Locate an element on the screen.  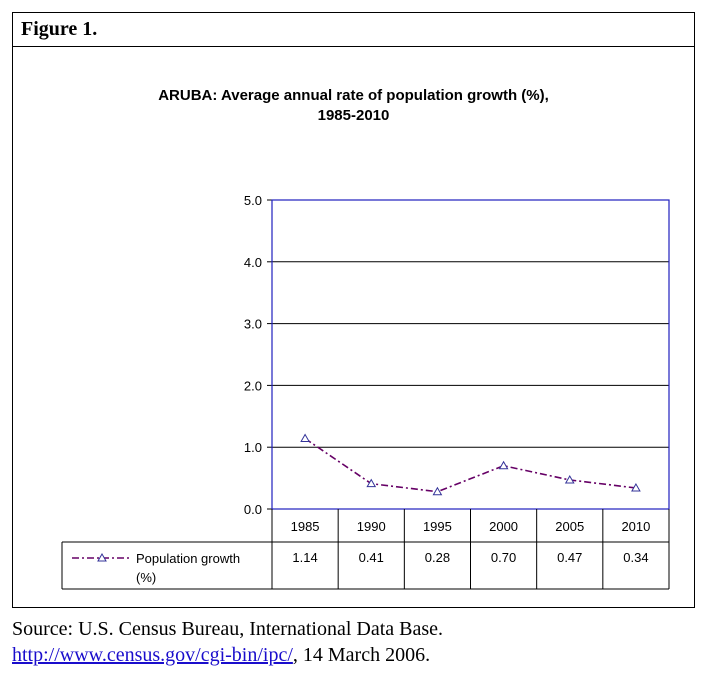
x-tick-label: 2000 is located at coordinates (503, 526).